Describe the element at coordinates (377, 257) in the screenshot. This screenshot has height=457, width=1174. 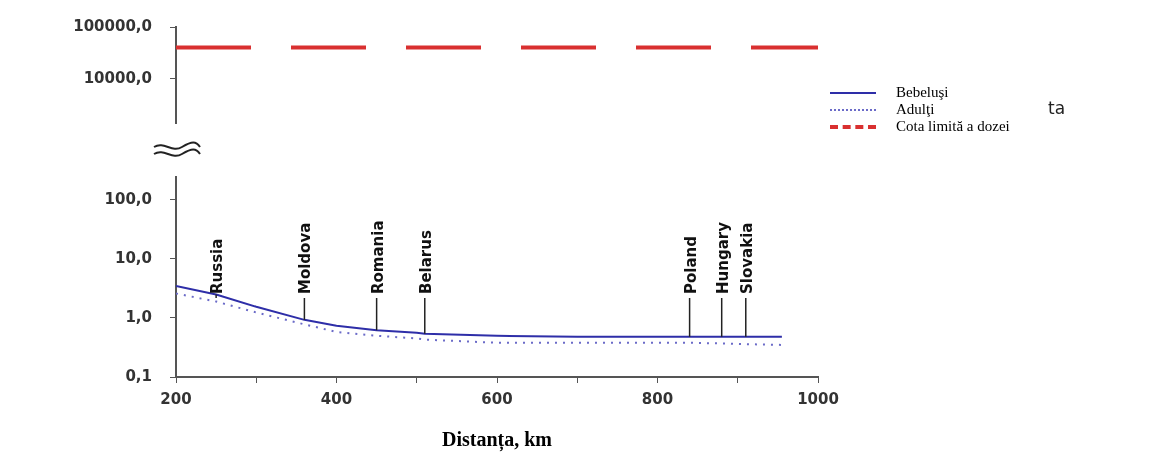
I see `annotation: Romania` at that location.